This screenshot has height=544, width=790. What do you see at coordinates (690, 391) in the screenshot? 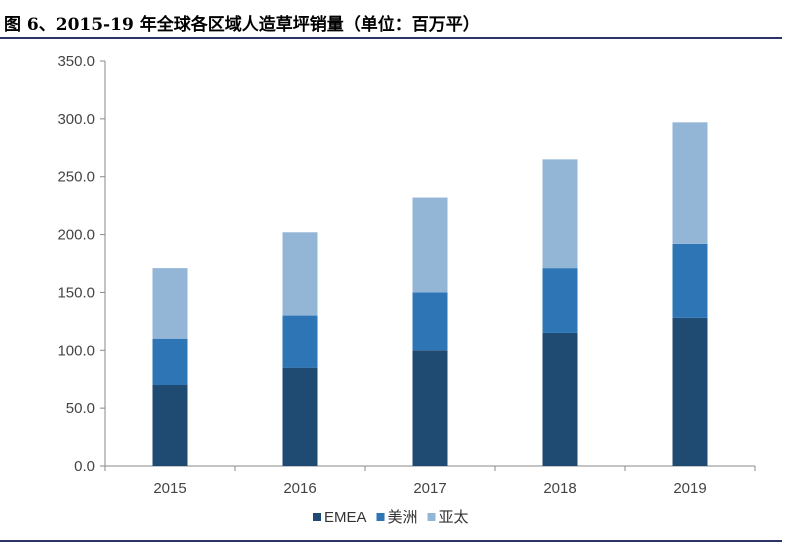
I see `bar-2019-EMEA` at bounding box center [690, 391].